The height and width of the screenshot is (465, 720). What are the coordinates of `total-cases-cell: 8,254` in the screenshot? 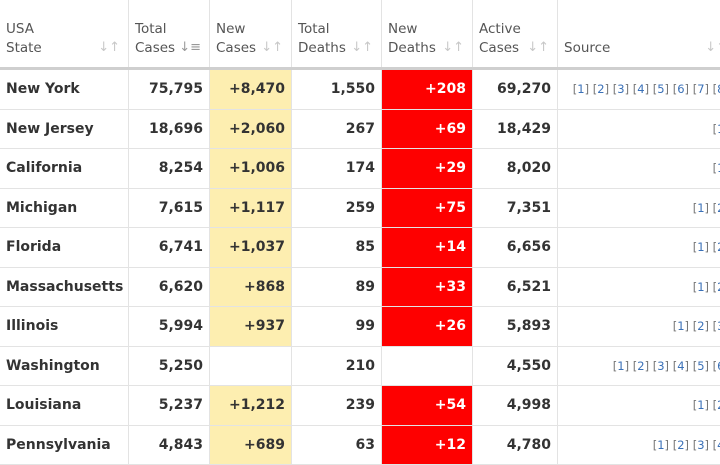 It's located at (169, 169).